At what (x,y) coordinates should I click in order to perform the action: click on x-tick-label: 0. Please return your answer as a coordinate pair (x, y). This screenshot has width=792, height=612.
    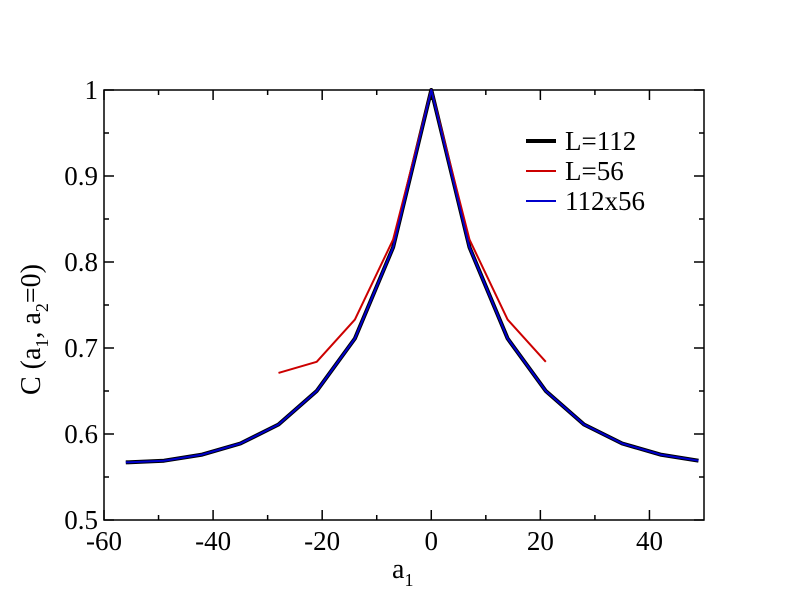
    Looking at the image, I should click on (432, 541).